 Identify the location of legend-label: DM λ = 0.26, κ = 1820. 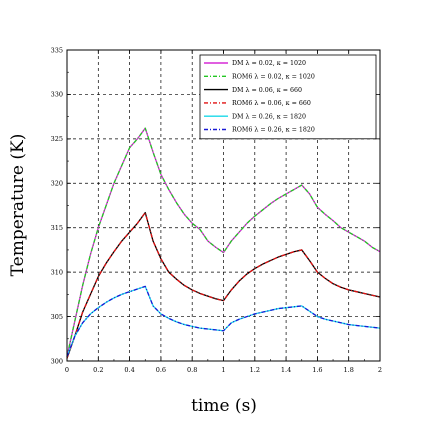
(269, 116).